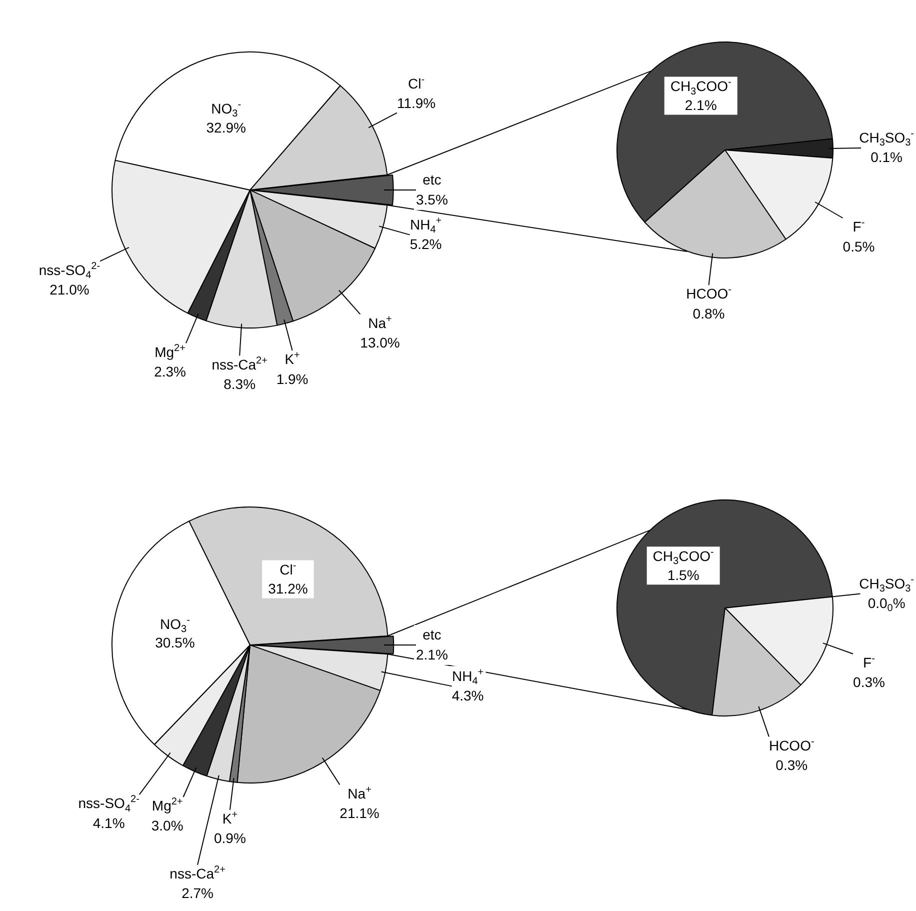 This screenshot has height=911, width=916. Describe the element at coordinates (292, 378) in the screenshot. I see `data-label: 1.9%` at that location.